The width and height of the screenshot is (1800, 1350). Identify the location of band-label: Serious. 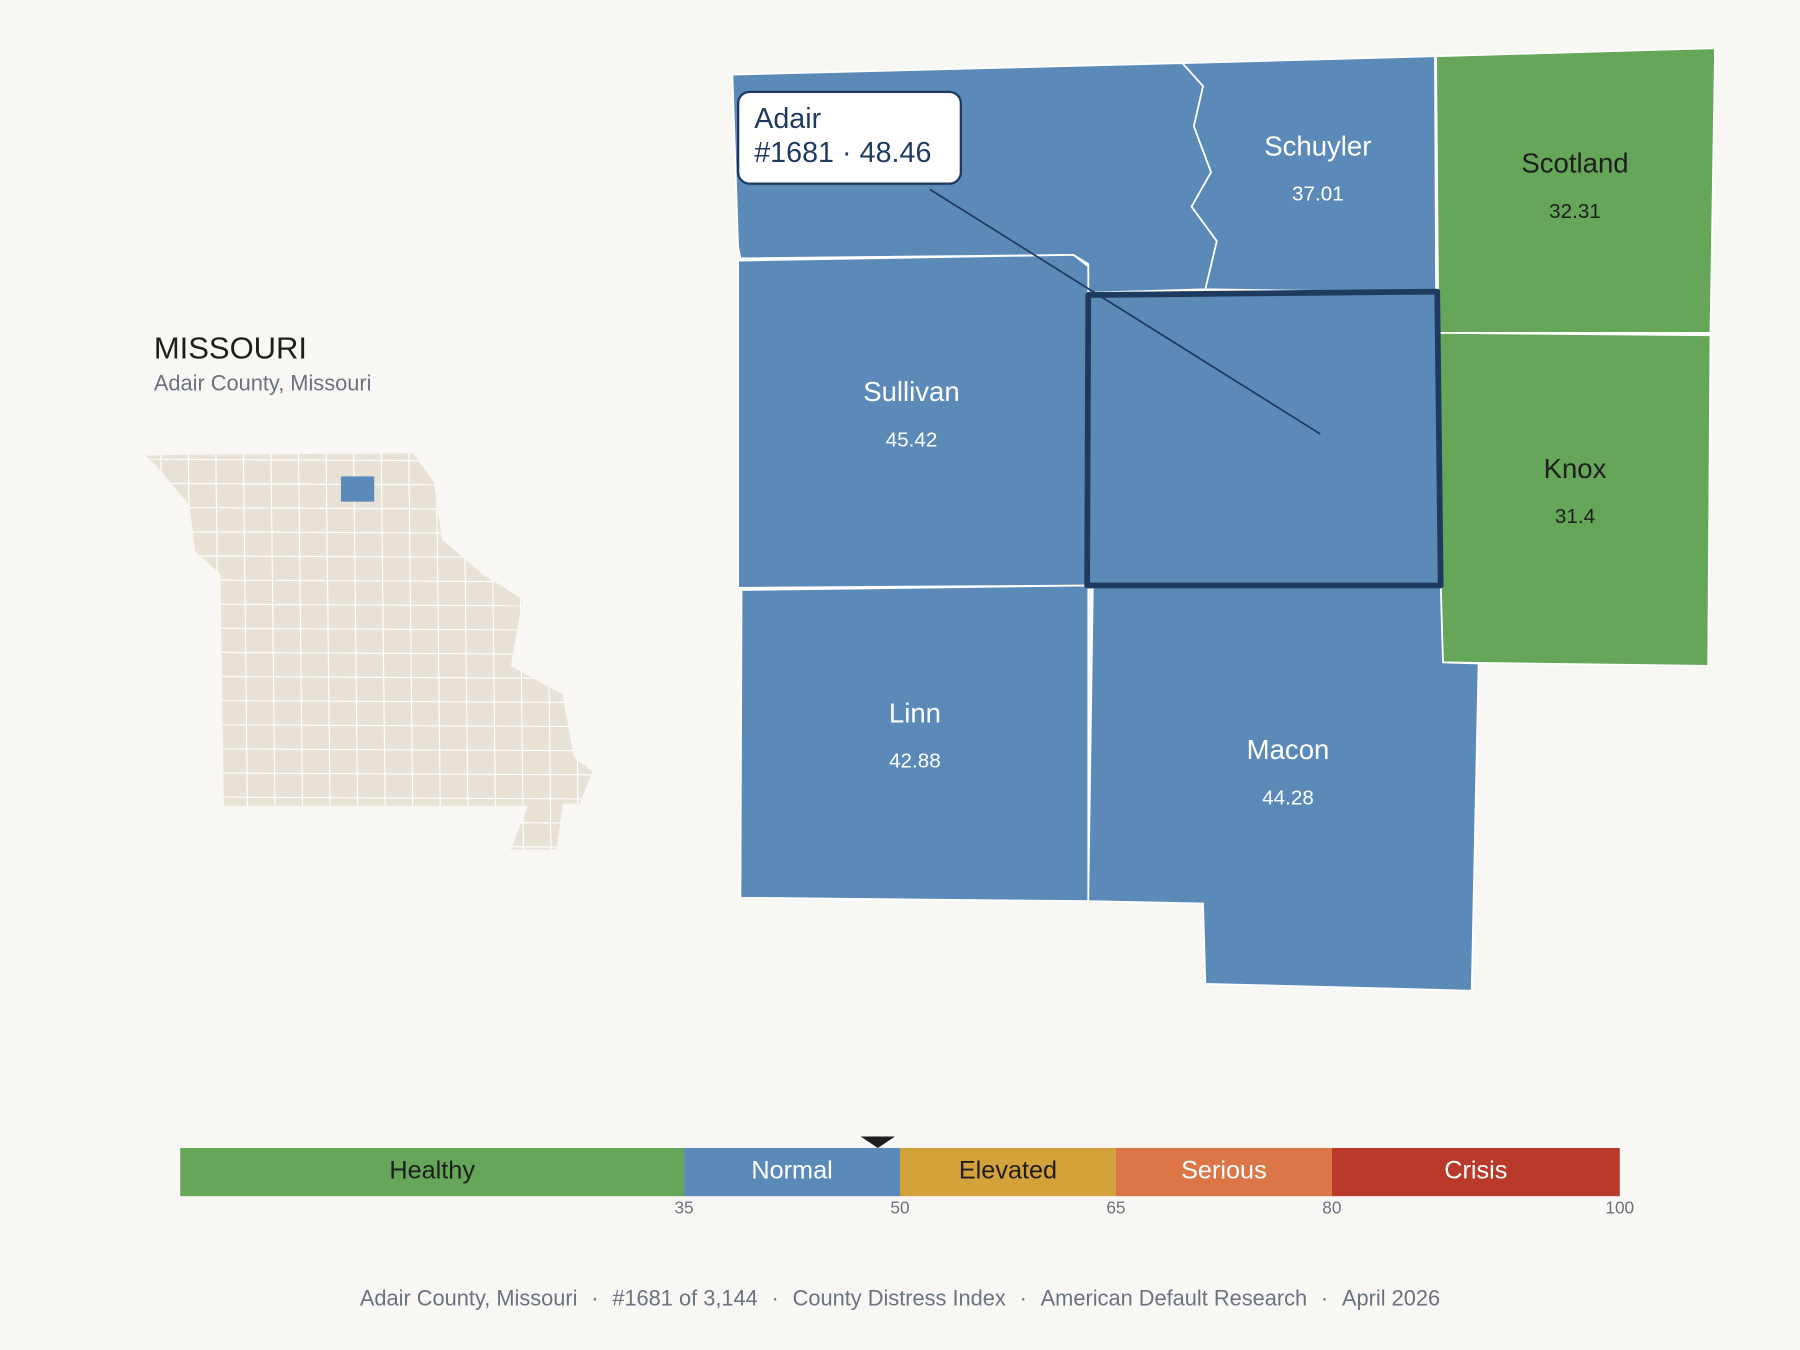
(1224, 1171).